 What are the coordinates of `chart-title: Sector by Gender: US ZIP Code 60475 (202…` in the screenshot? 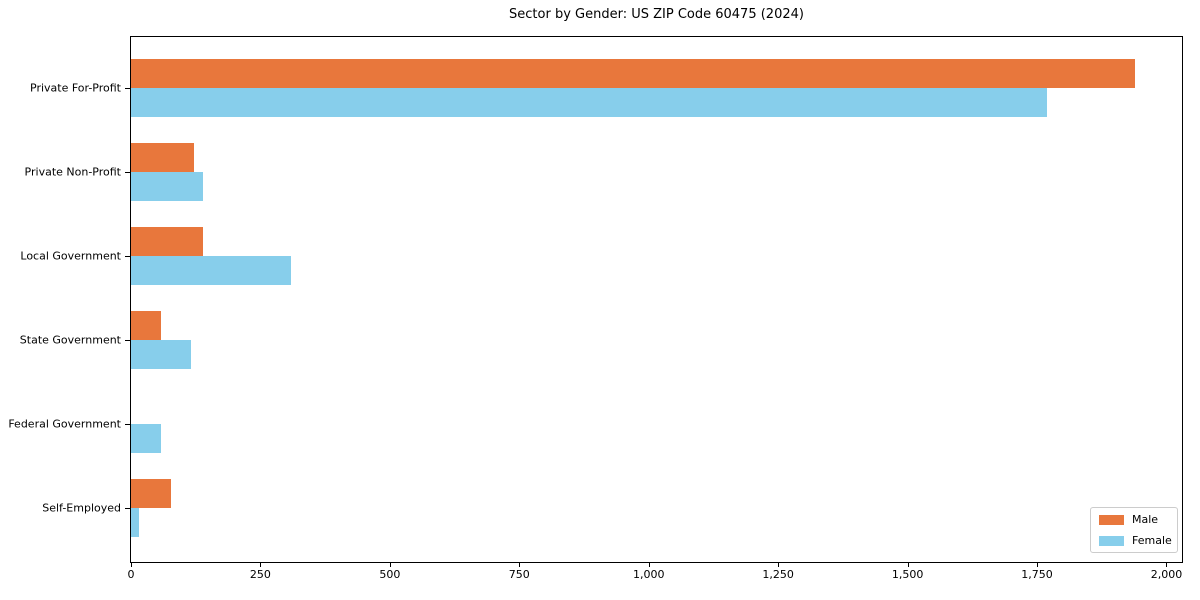 It's located at (656, 14).